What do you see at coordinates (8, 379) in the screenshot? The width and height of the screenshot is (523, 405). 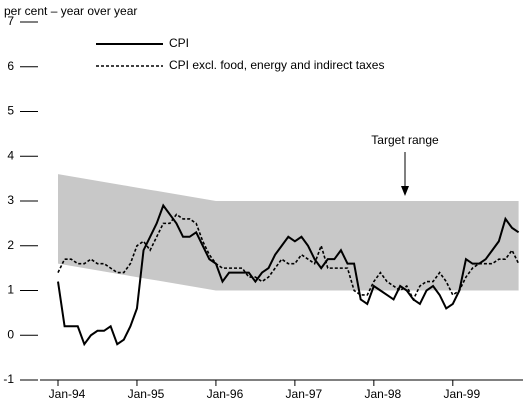 I see `y-tick-label: -1` at bounding box center [8, 379].